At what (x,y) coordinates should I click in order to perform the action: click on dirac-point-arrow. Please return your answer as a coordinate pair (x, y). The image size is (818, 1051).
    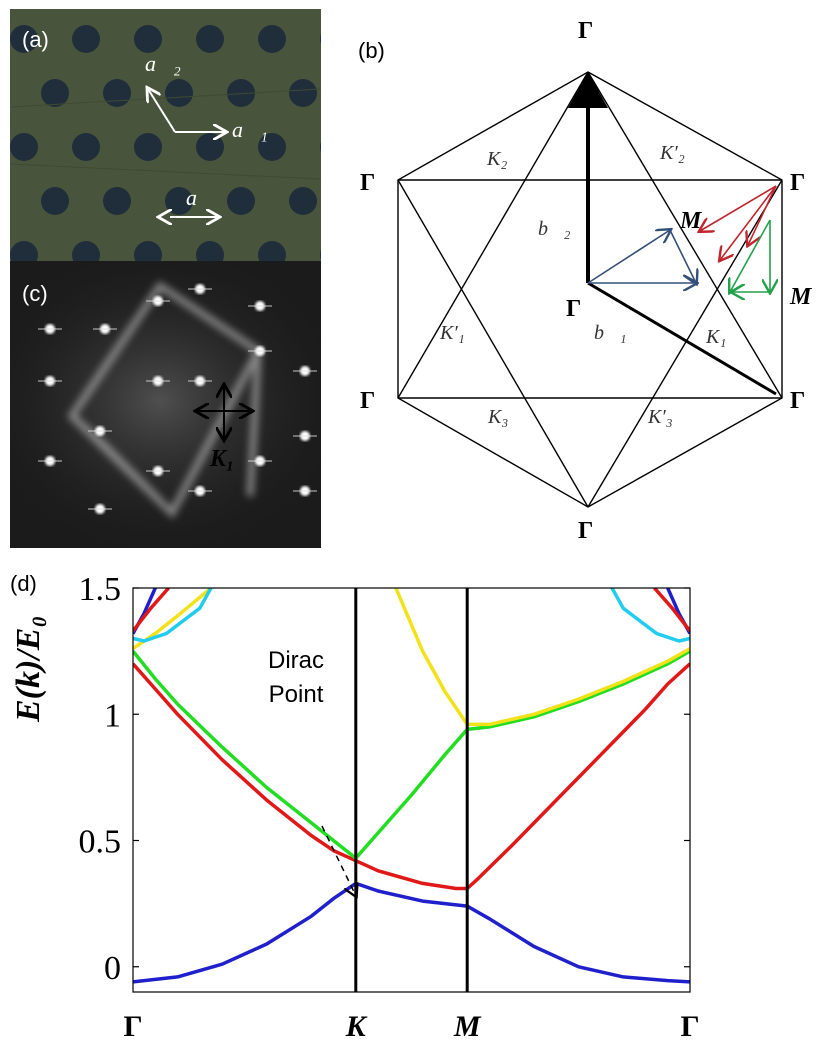
    Looking at the image, I should click on (338, 860).